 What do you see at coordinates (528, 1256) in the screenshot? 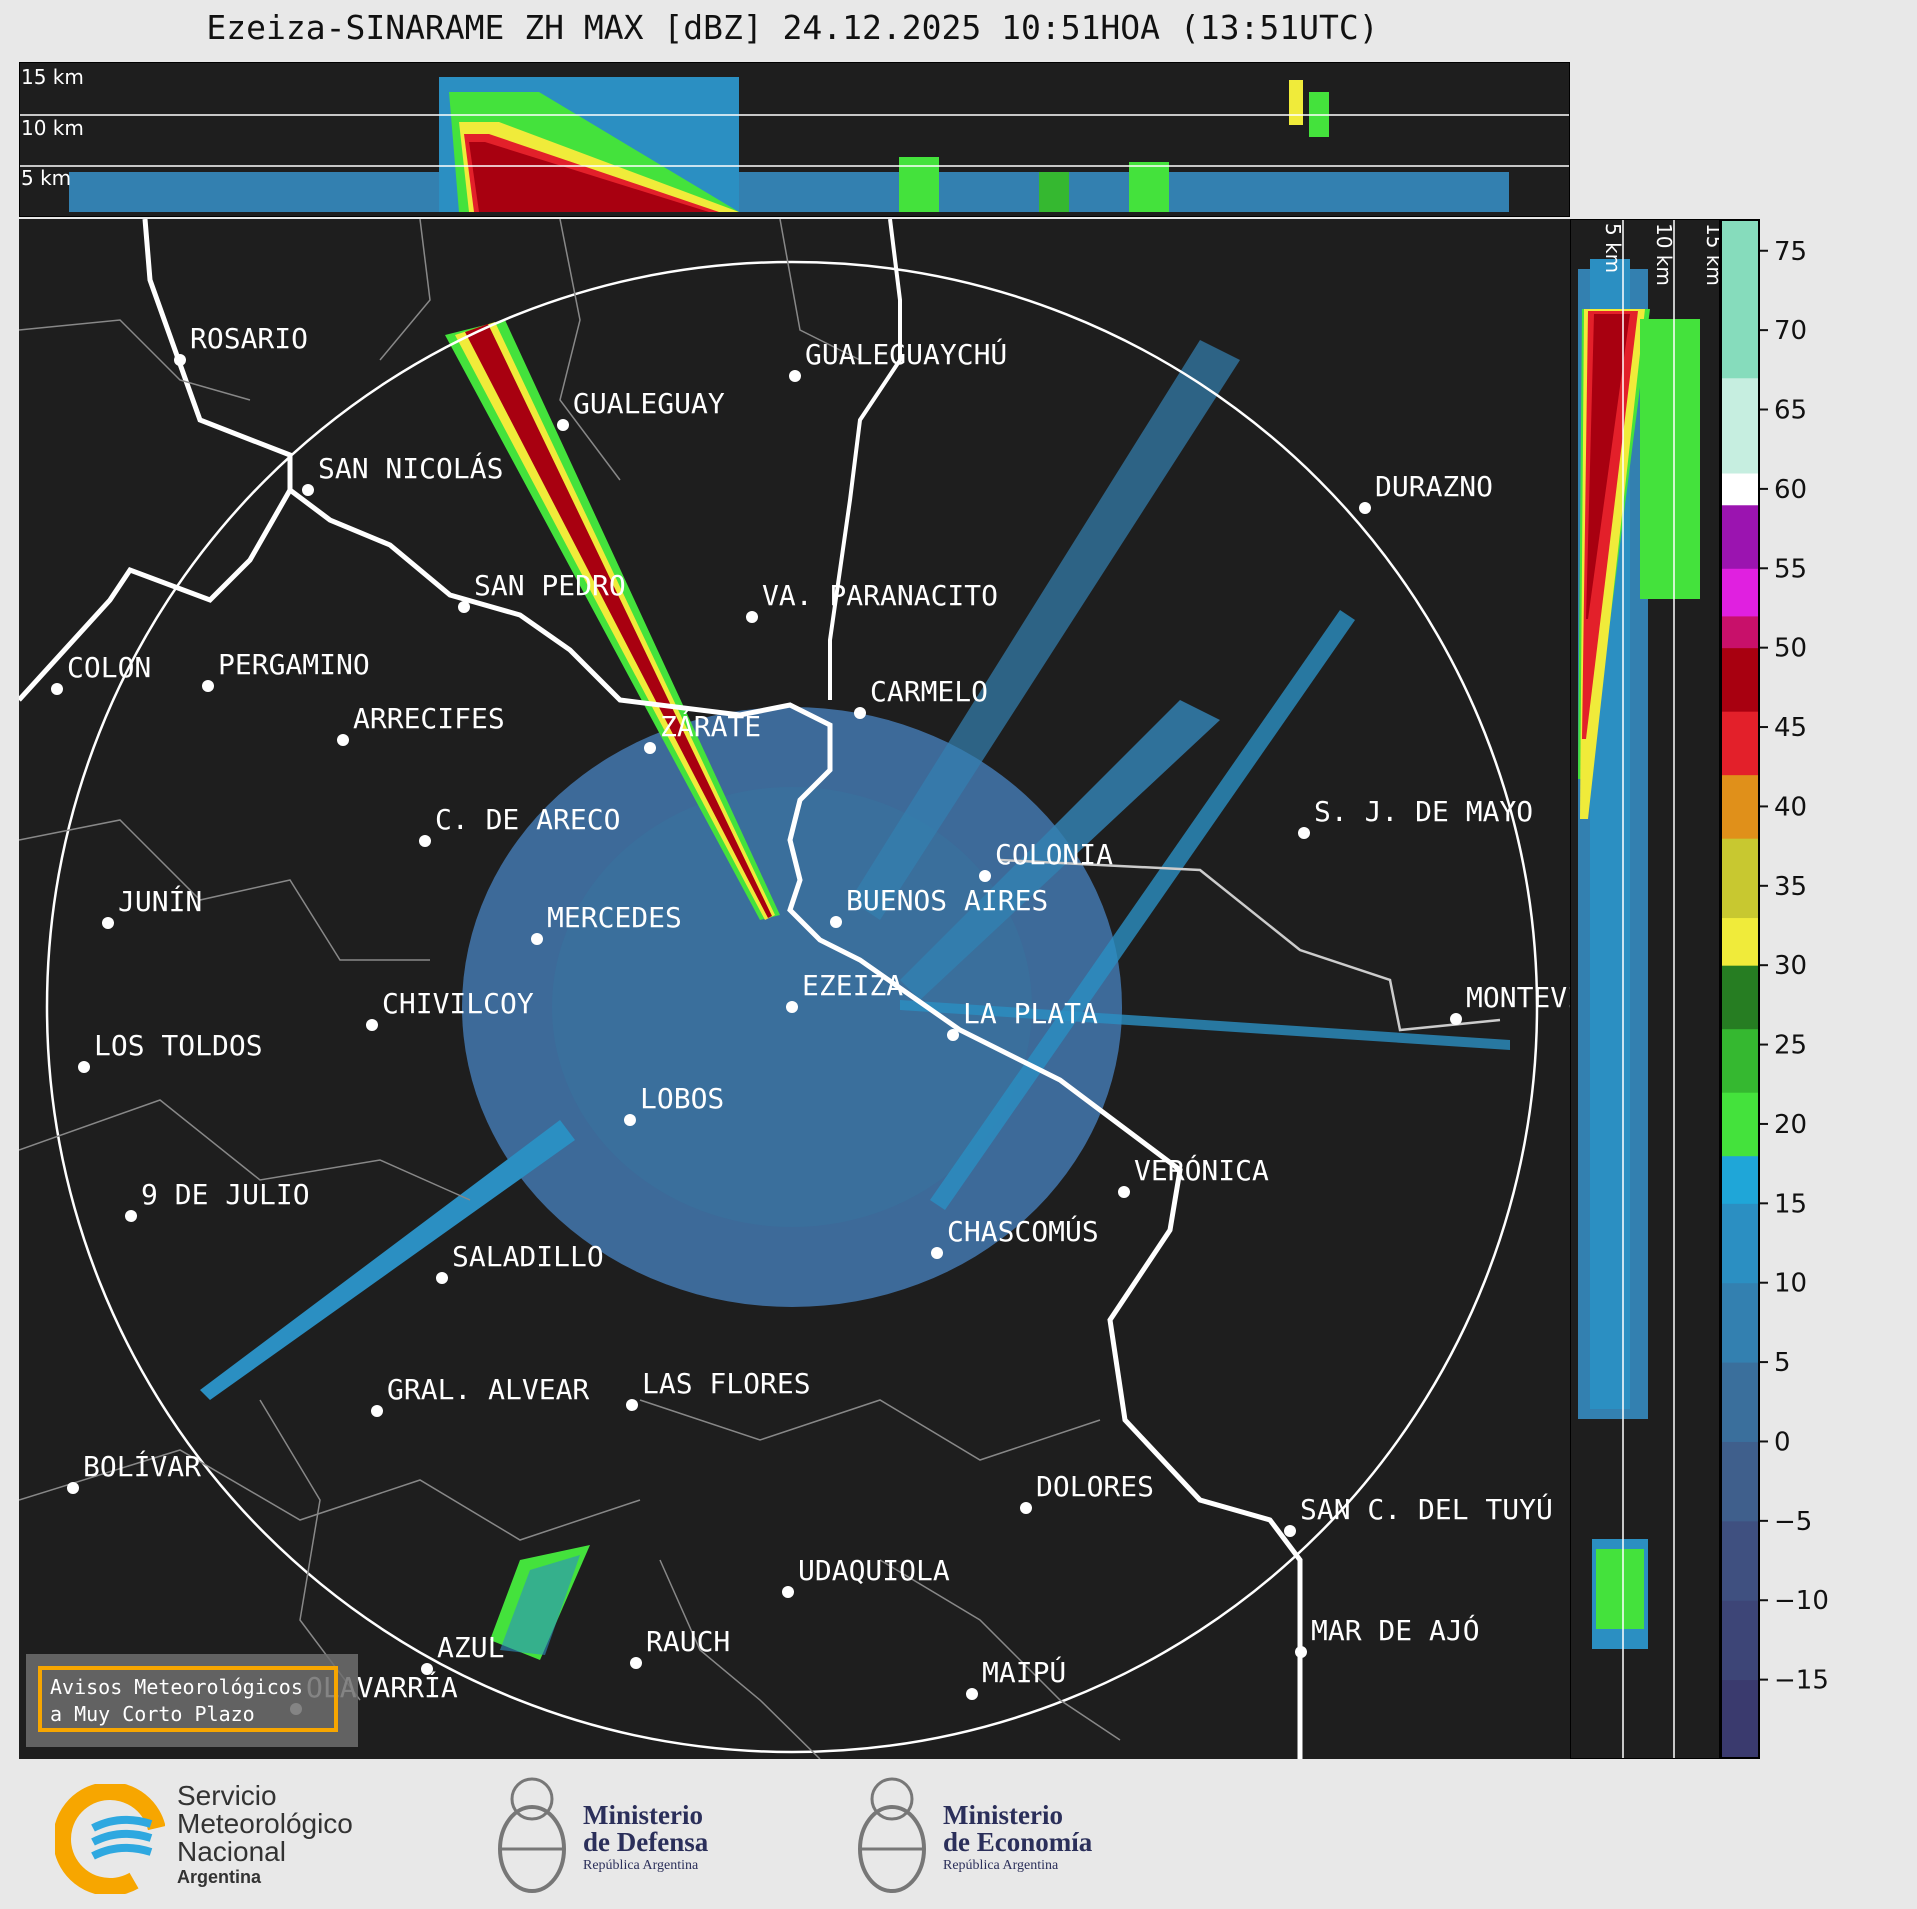
I see `city-label: SALADILLO` at bounding box center [528, 1256].